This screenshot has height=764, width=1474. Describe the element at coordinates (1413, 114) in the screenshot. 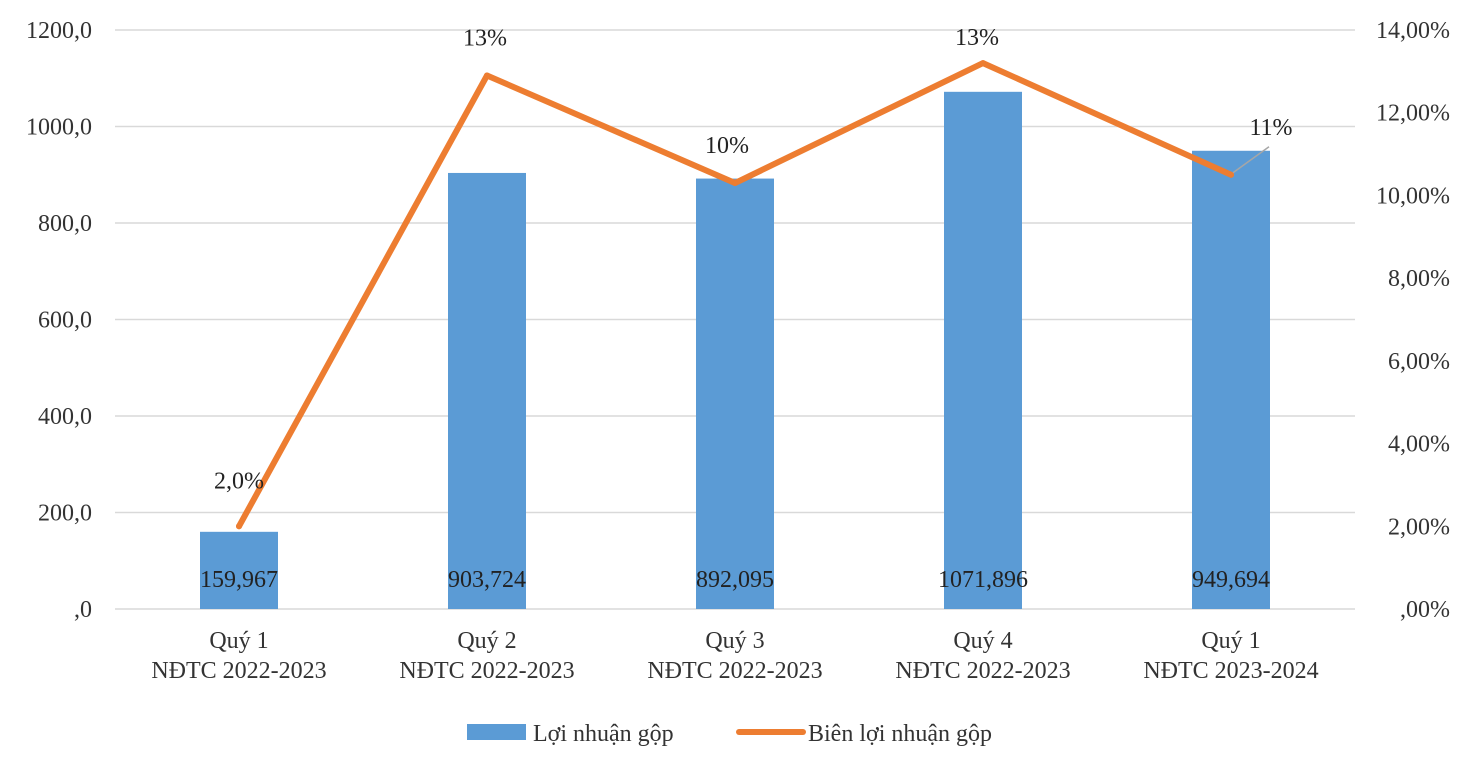

I see `y-right-tick-label: 12,00%` at that location.